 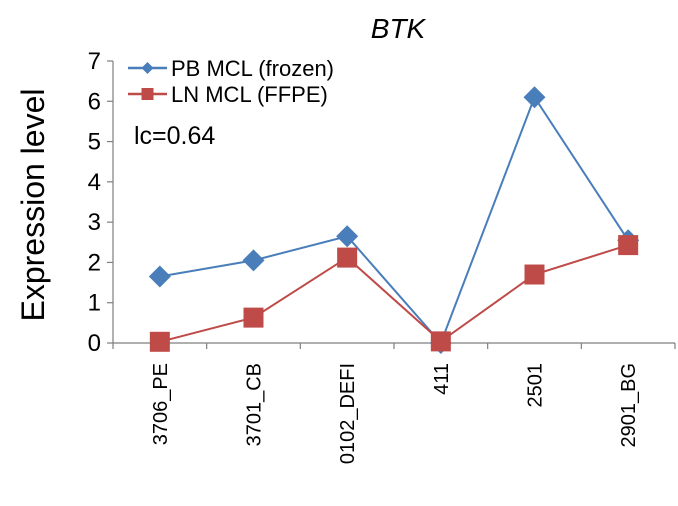 I want to click on y-tick-label: 2, so click(x=94, y=262).